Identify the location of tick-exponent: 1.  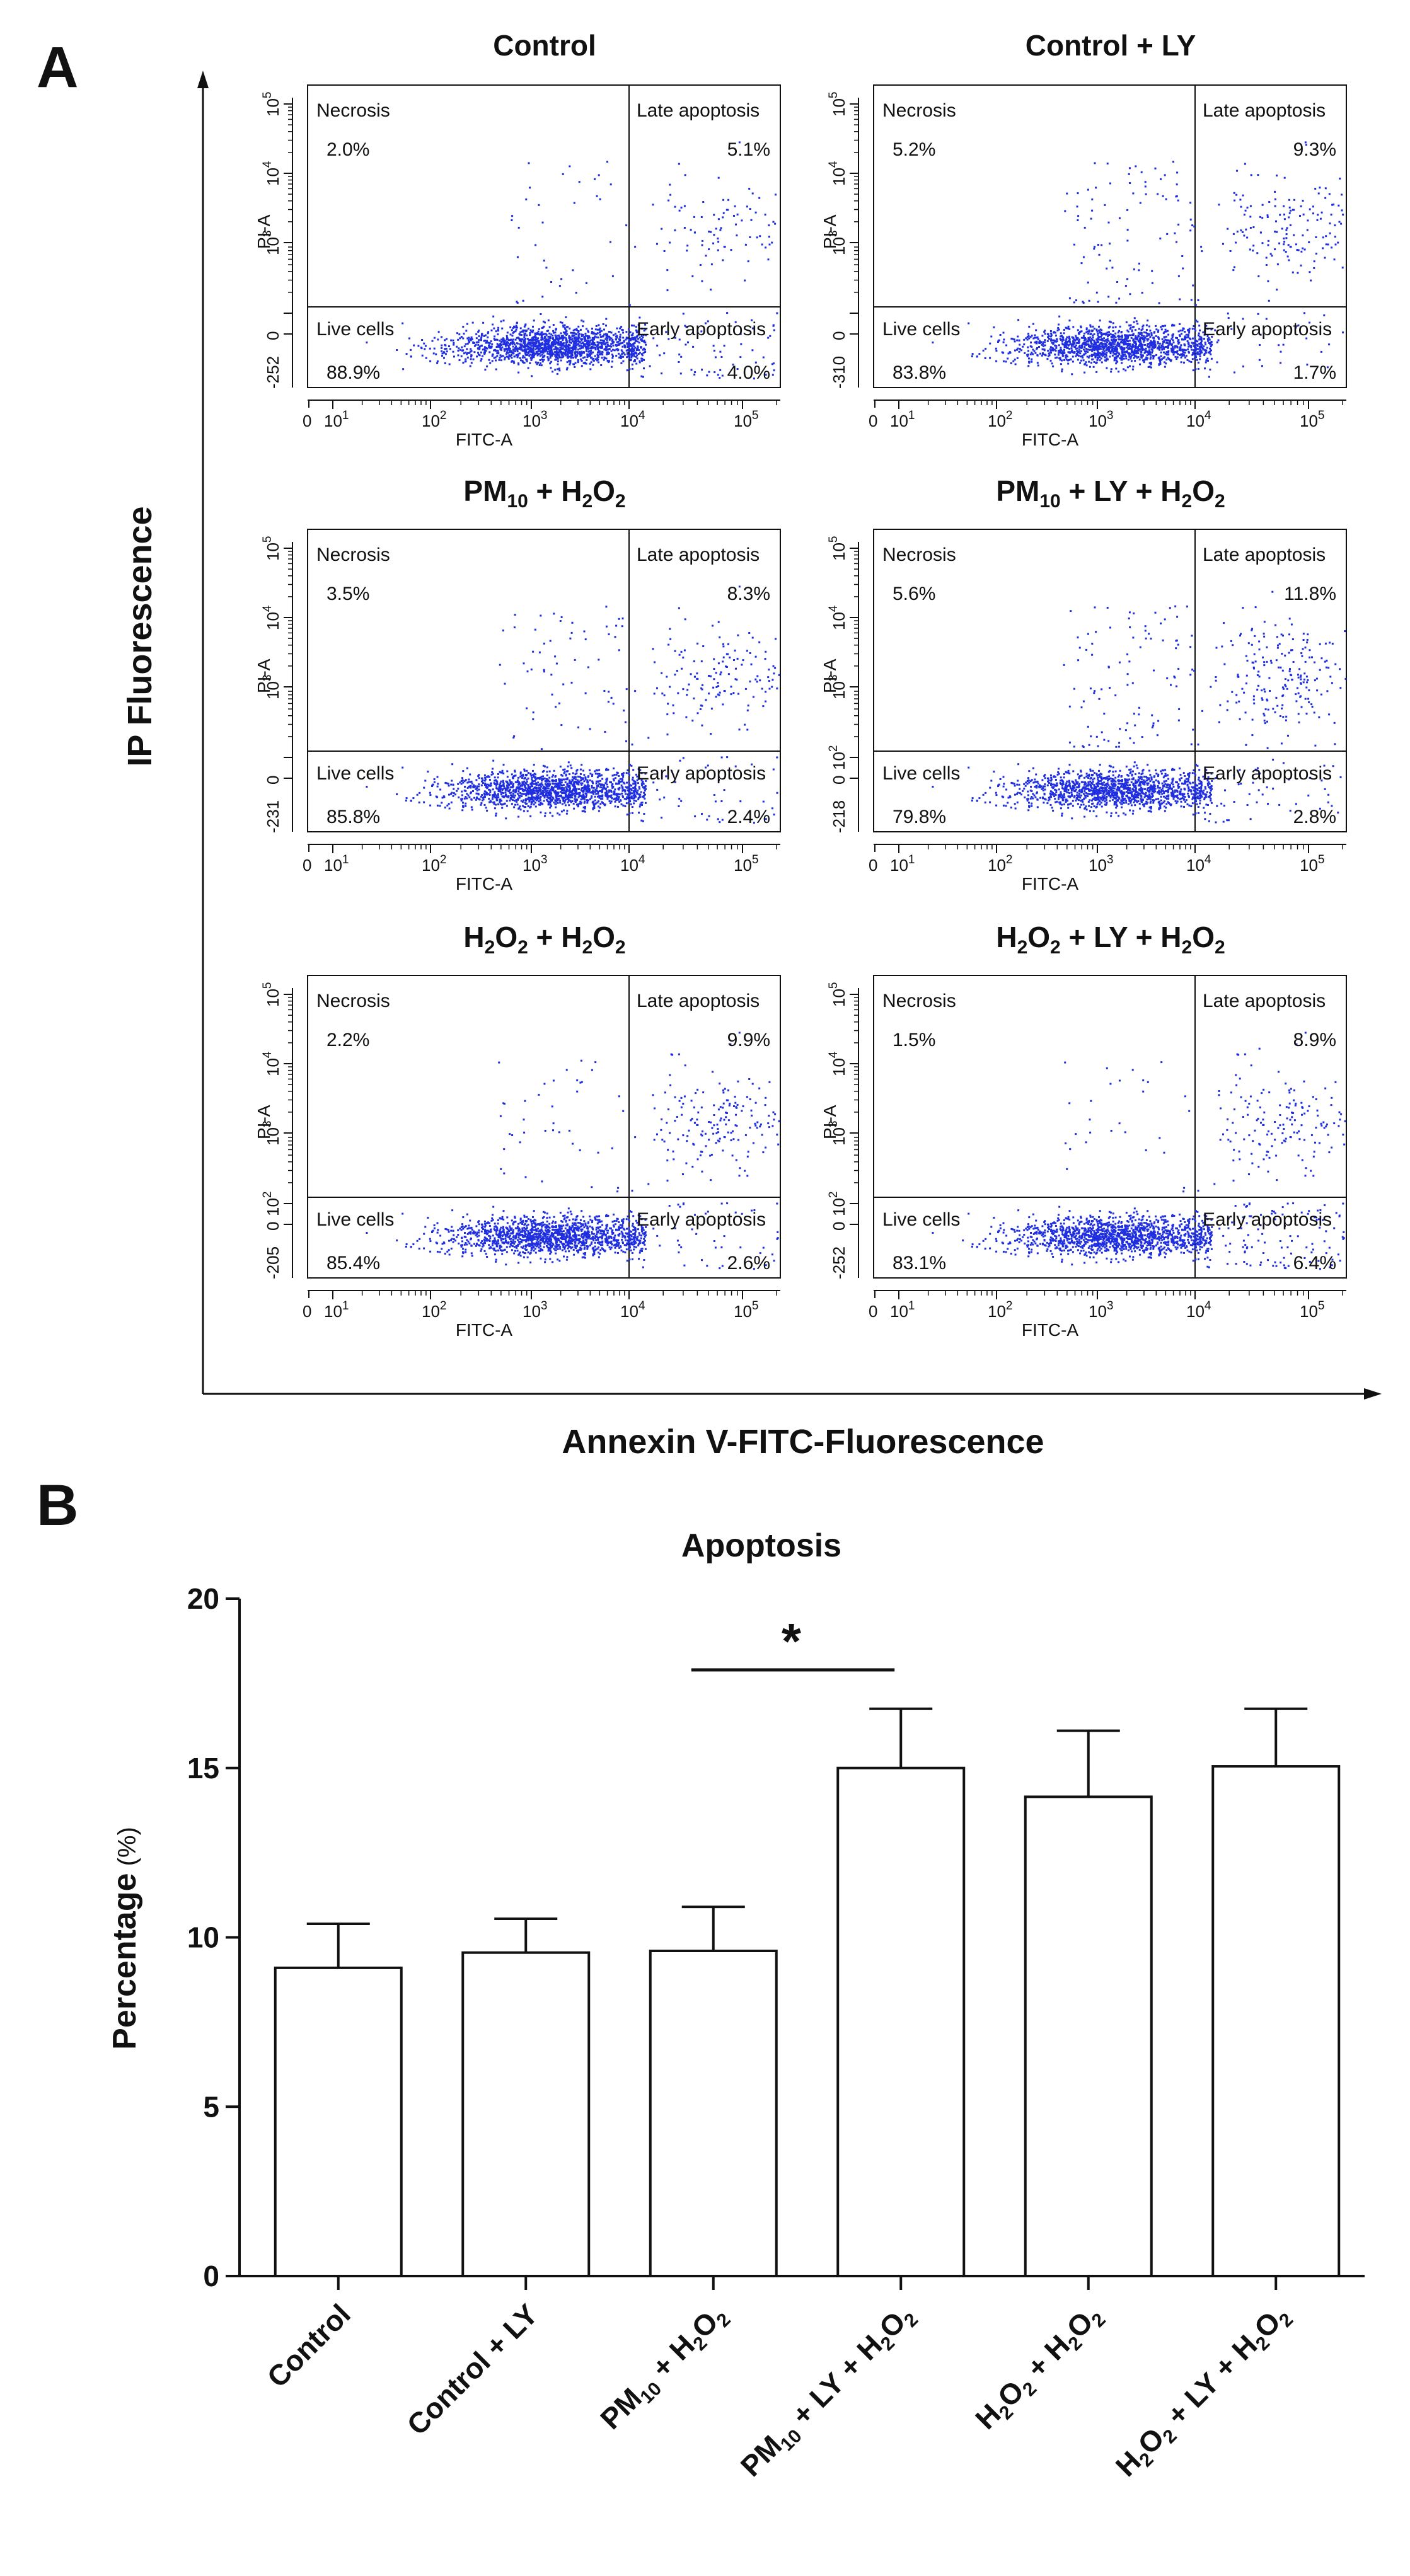
(911, 415).